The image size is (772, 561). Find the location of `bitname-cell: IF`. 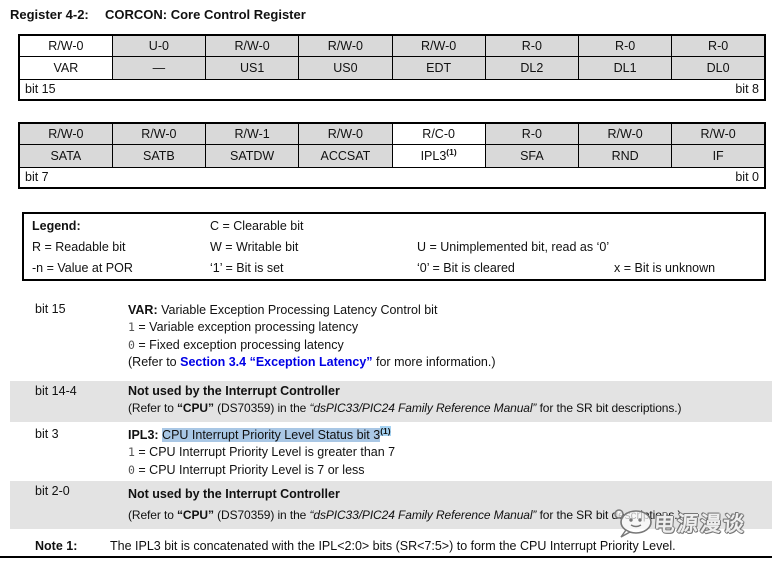

bitname-cell: IF is located at coordinates (718, 155).